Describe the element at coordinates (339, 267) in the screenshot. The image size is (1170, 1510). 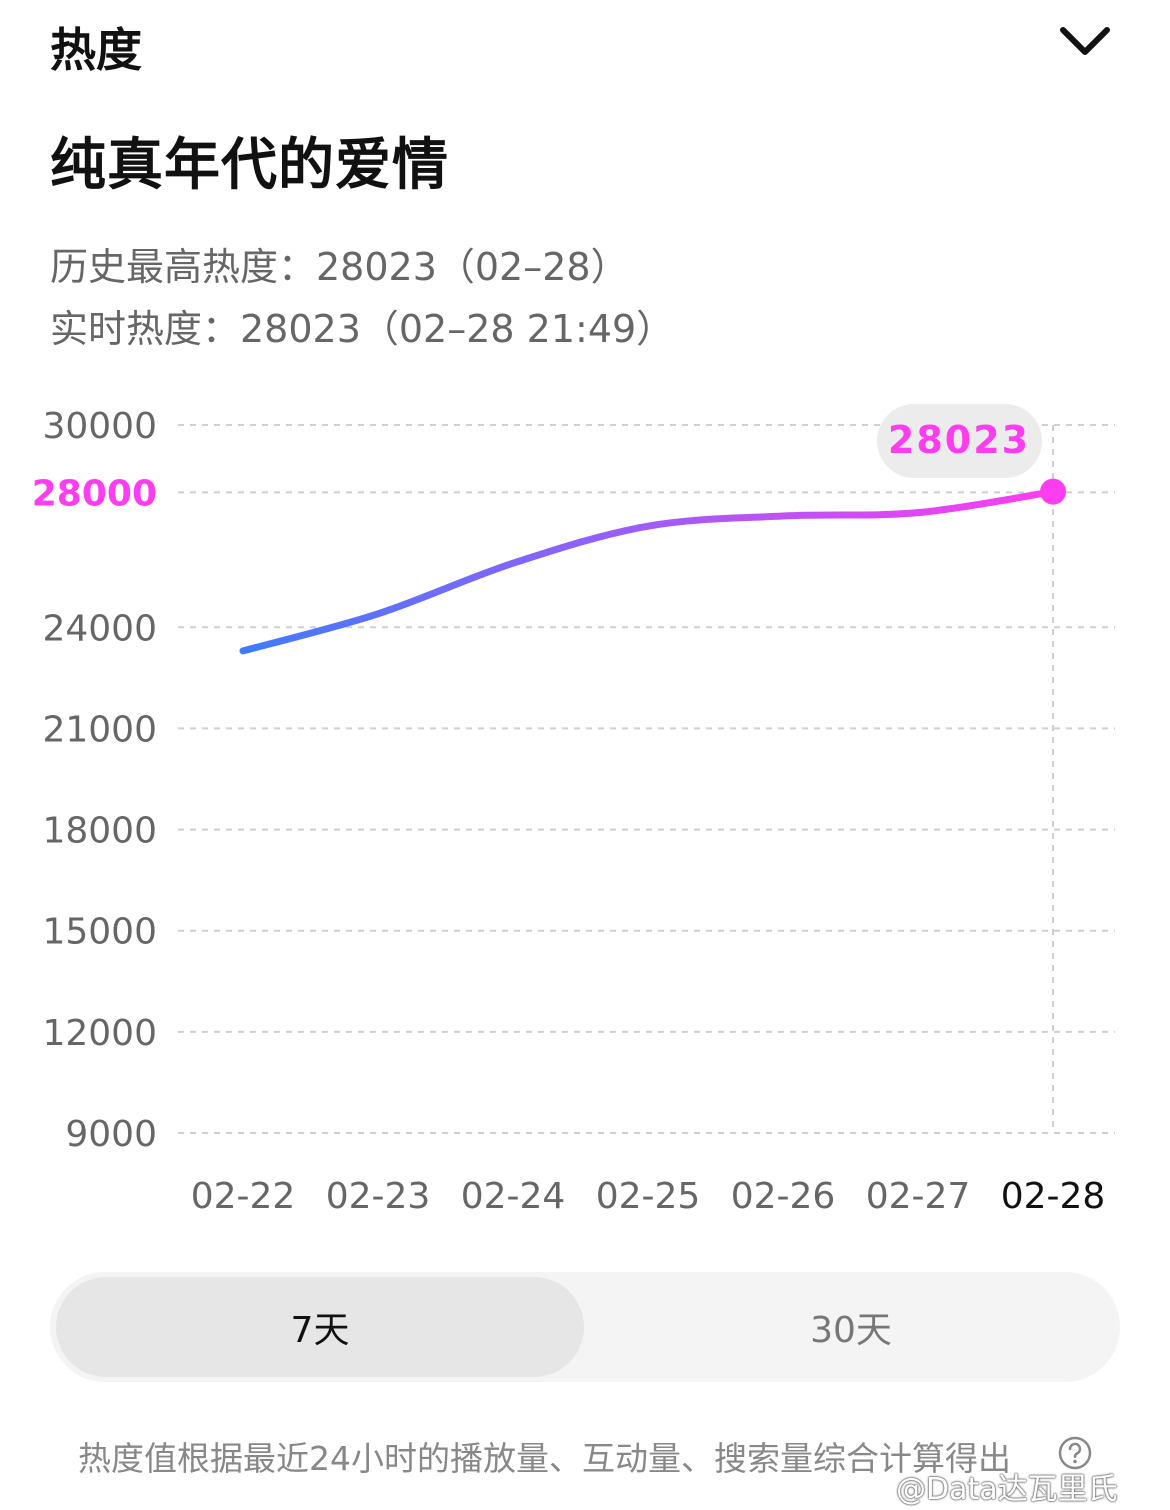
I see `peak-heat: 历史最高热度：28023（02–28）` at that location.